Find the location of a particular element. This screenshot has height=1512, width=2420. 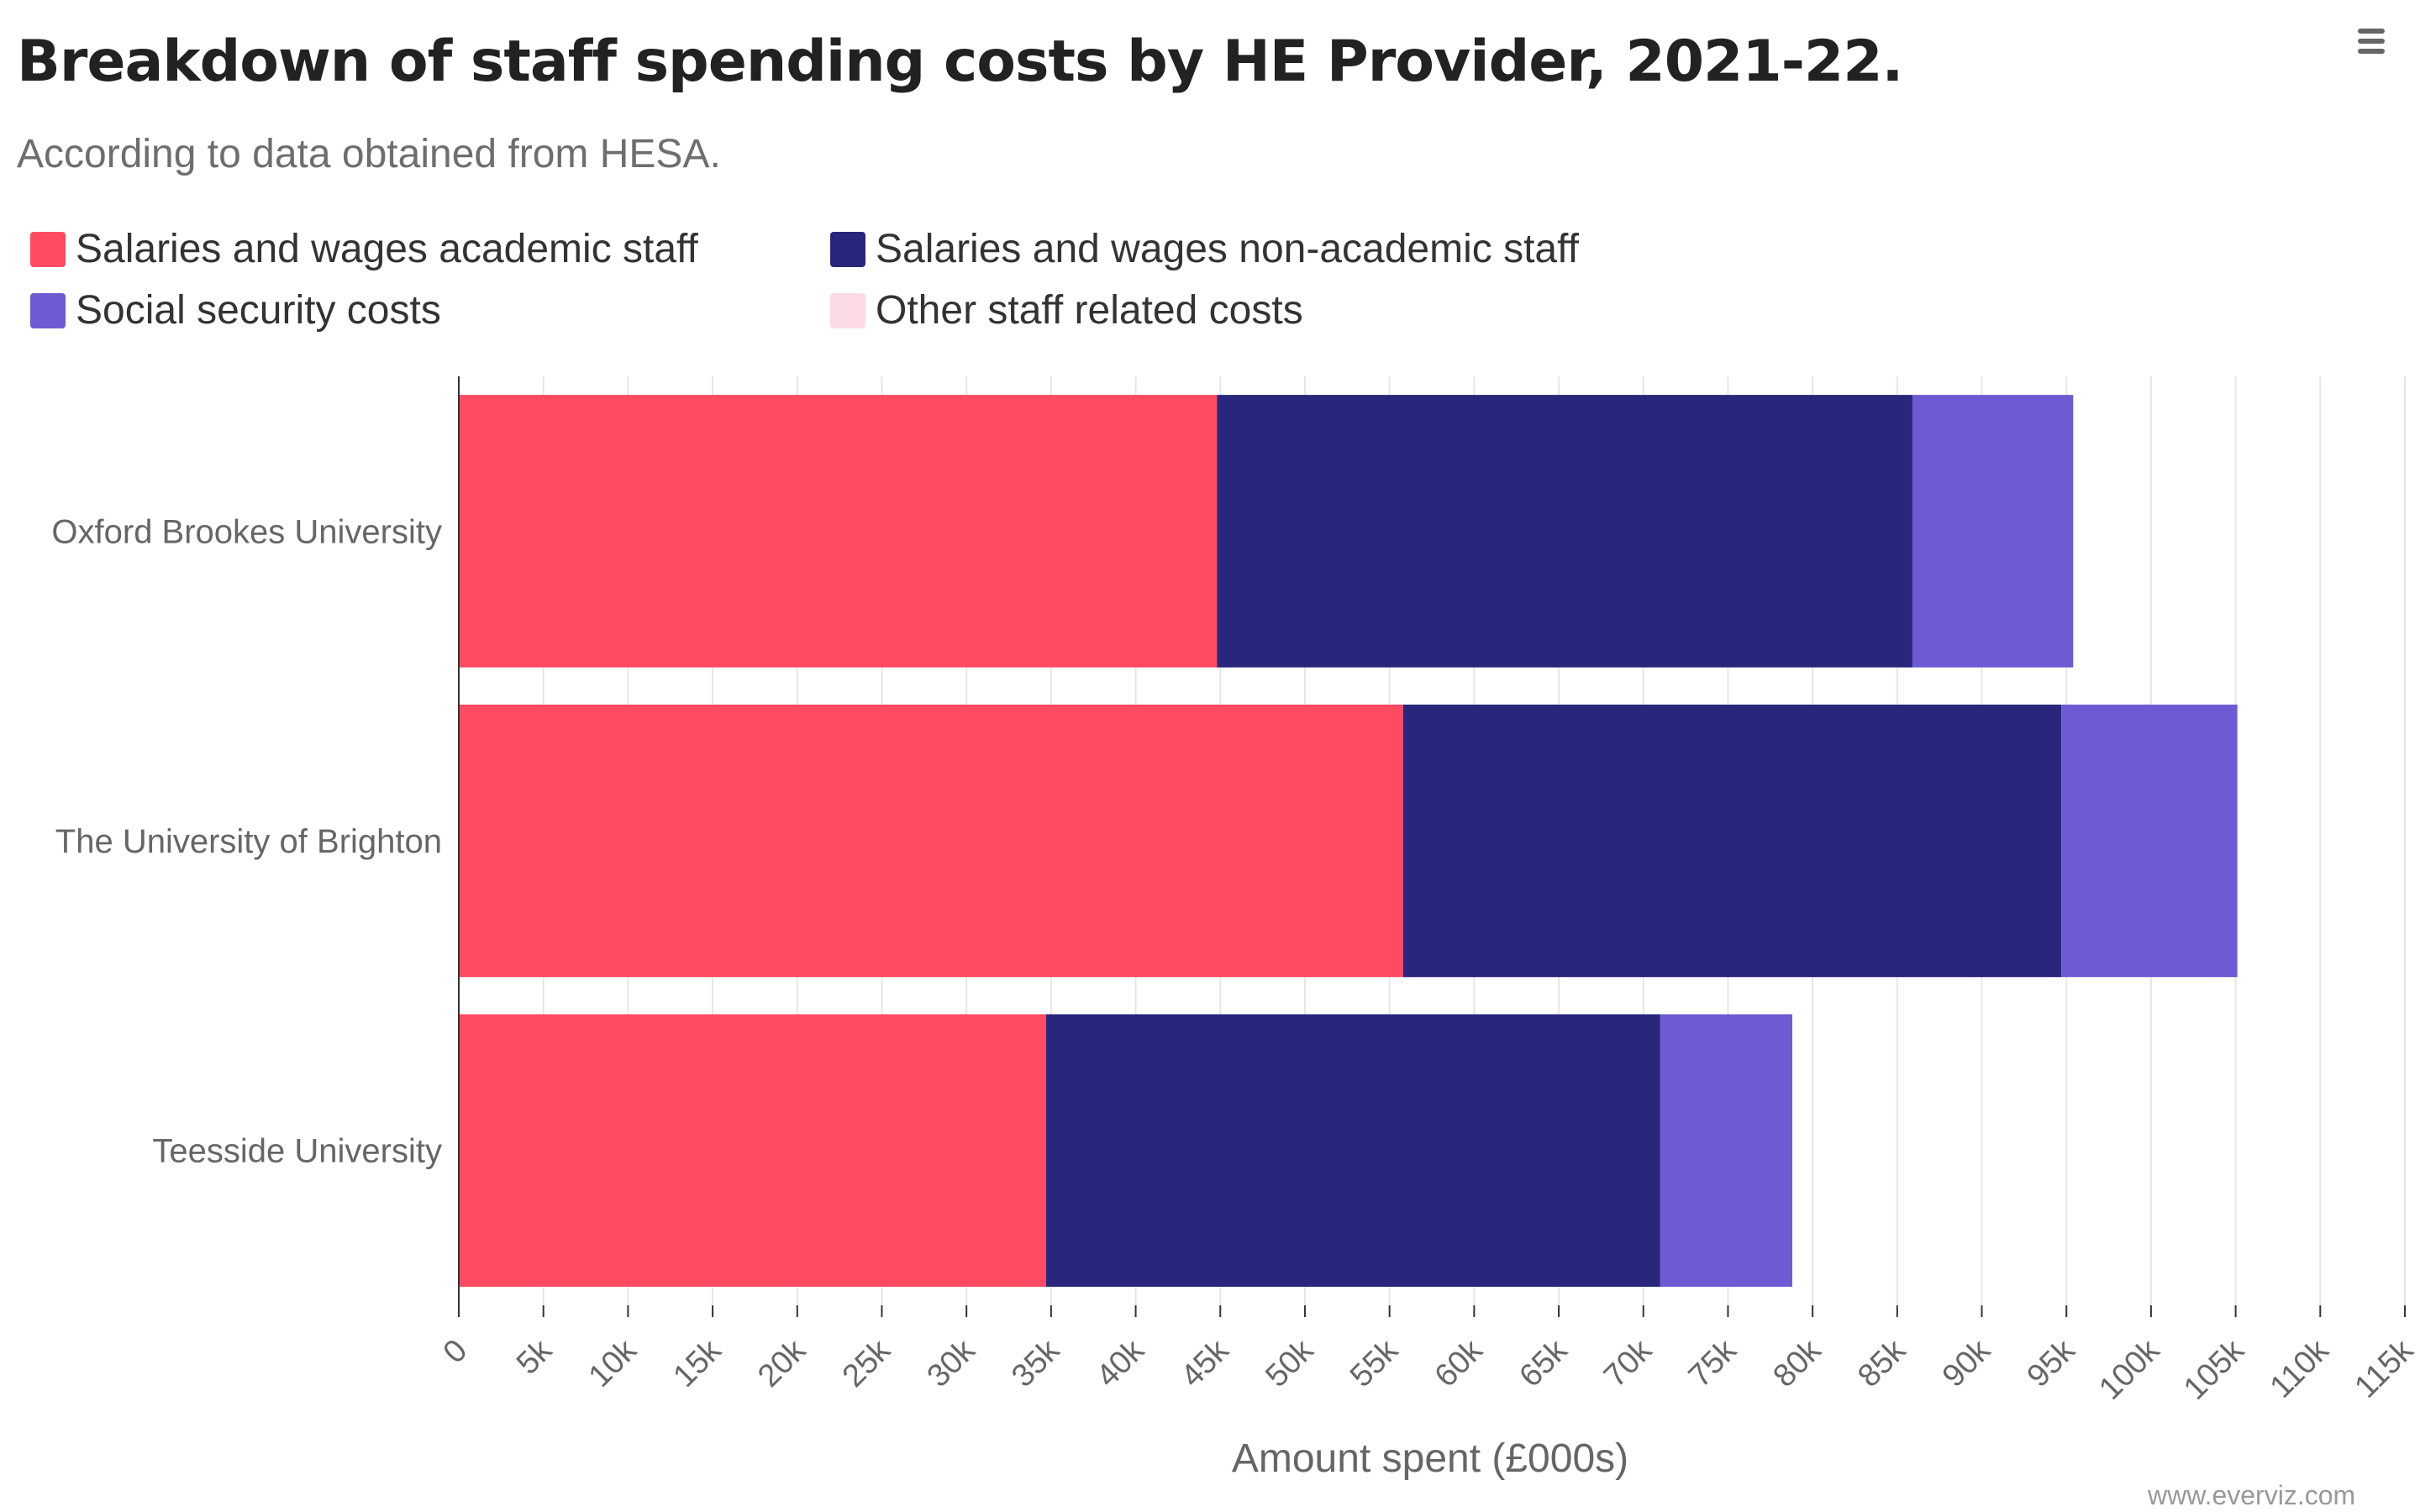

x-tick-label: 5k is located at coordinates (535, 1357).